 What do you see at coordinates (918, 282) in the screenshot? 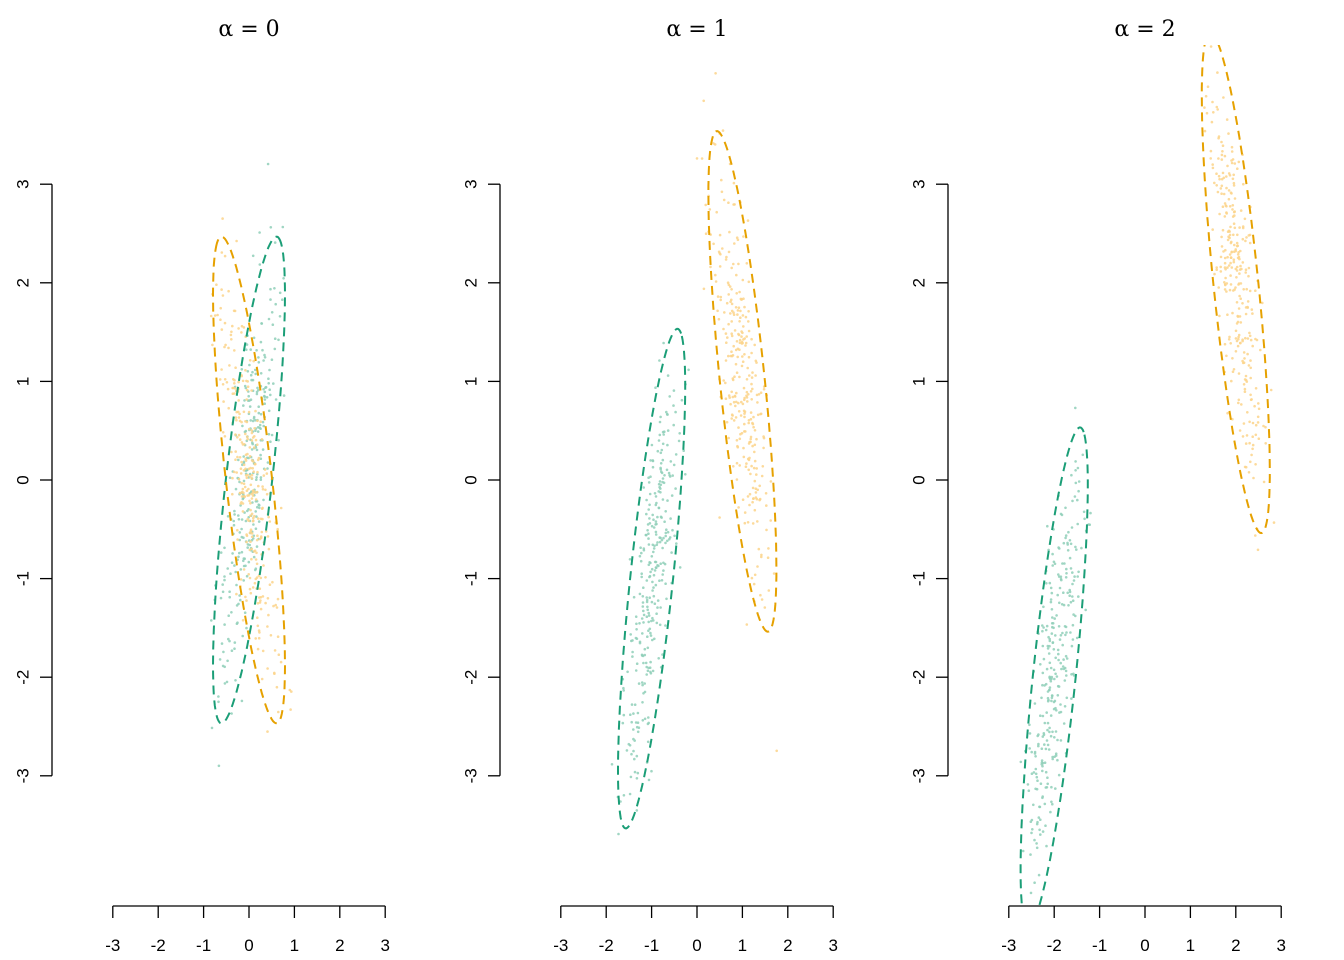
I see `y-tick-label: 2` at bounding box center [918, 282].